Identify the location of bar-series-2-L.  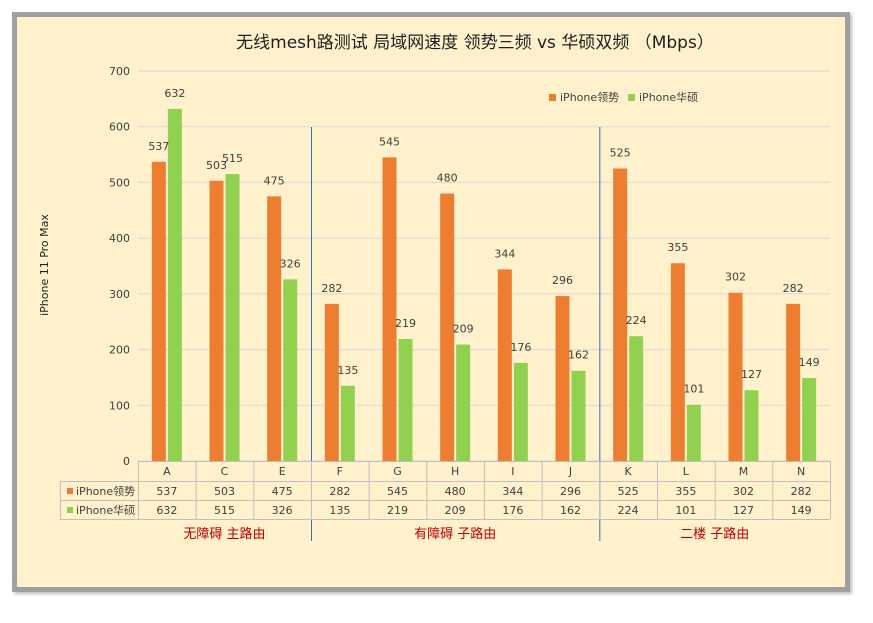
(693, 432).